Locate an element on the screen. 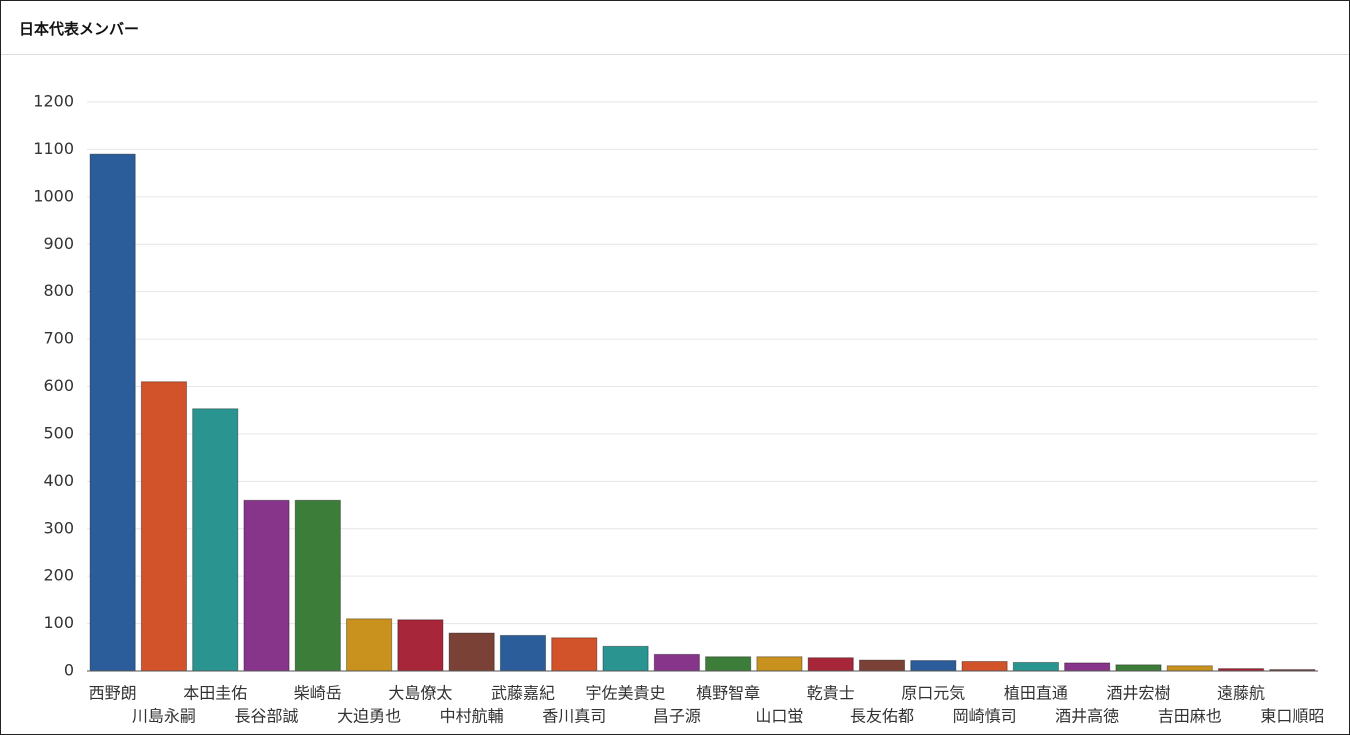 The width and height of the screenshot is (1350, 735). y-tick-label: 800 is located at coordinates (58, 290).